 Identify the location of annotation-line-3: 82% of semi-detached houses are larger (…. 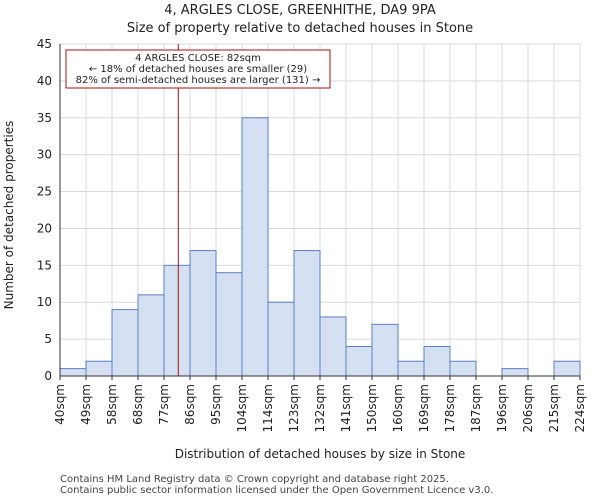
(198, 80).